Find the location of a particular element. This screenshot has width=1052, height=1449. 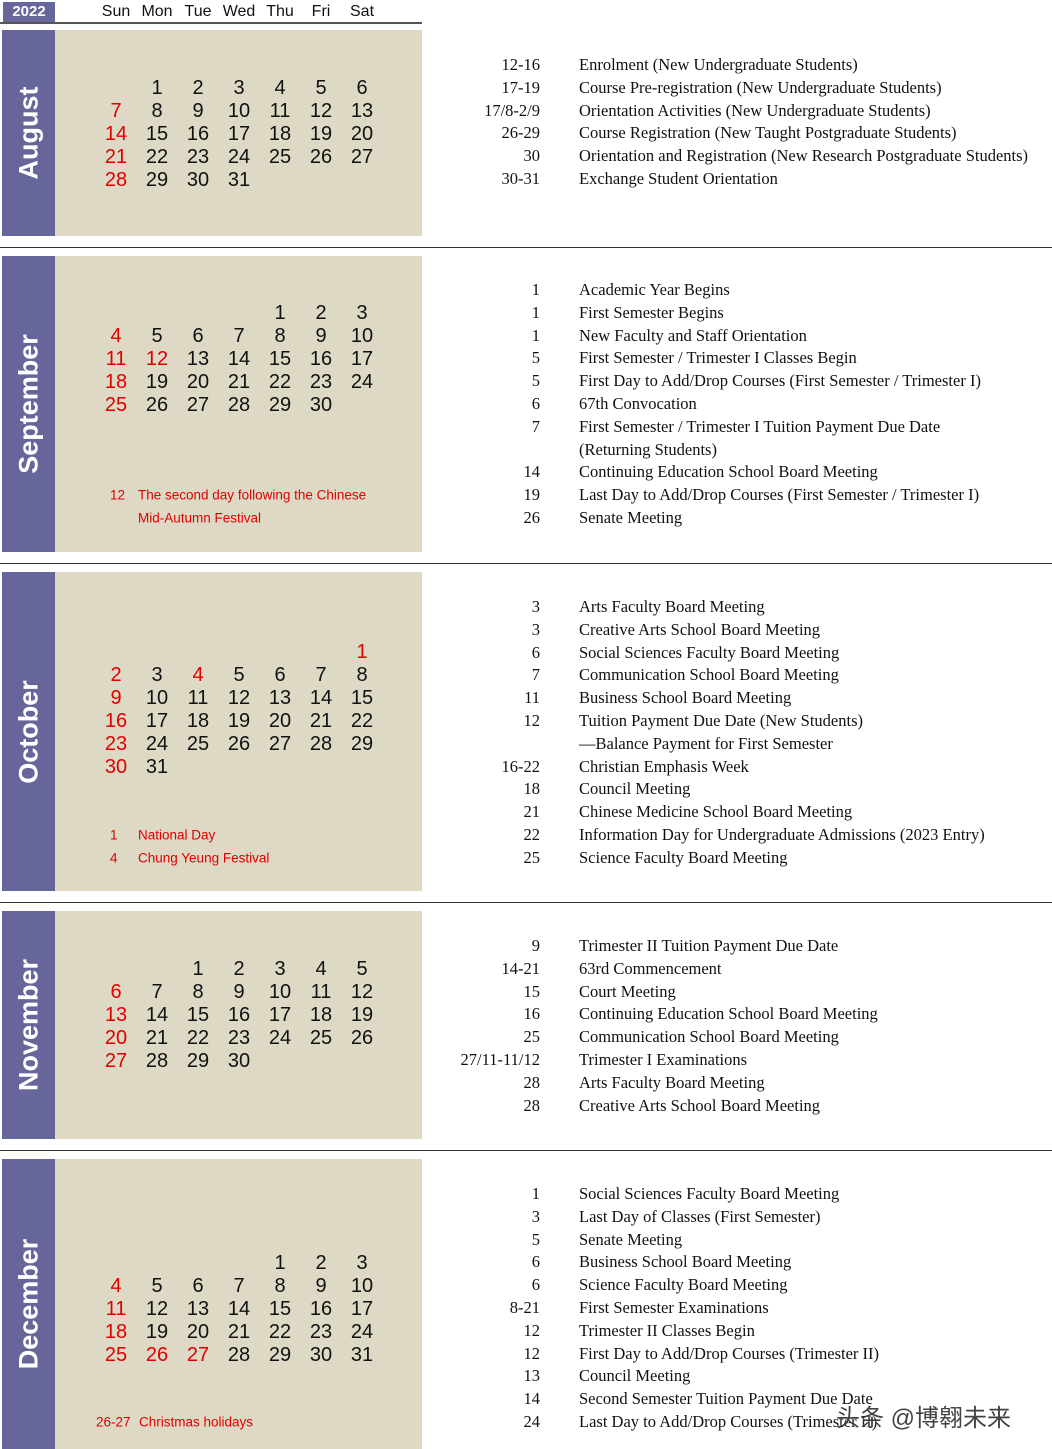

event-date: 18 is located at coordinates (532, 789).